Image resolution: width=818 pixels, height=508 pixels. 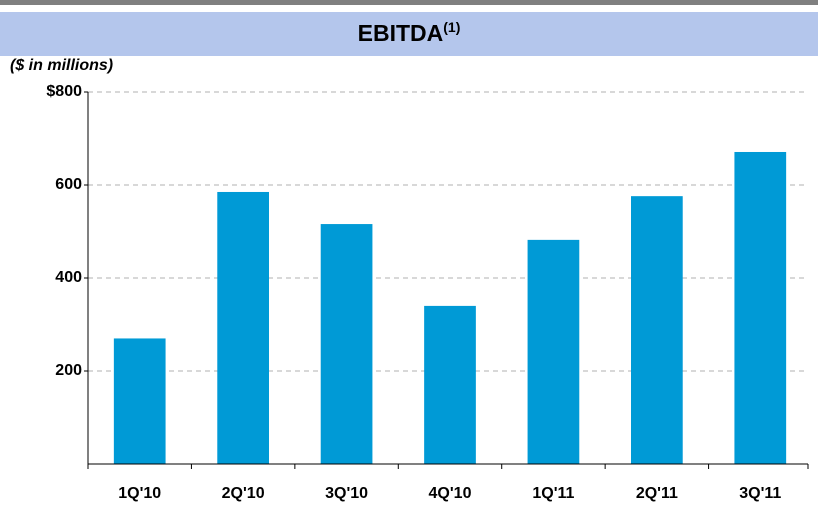 I want to click on x-tick-label: 2Q'11, so click(x=657, y=493).